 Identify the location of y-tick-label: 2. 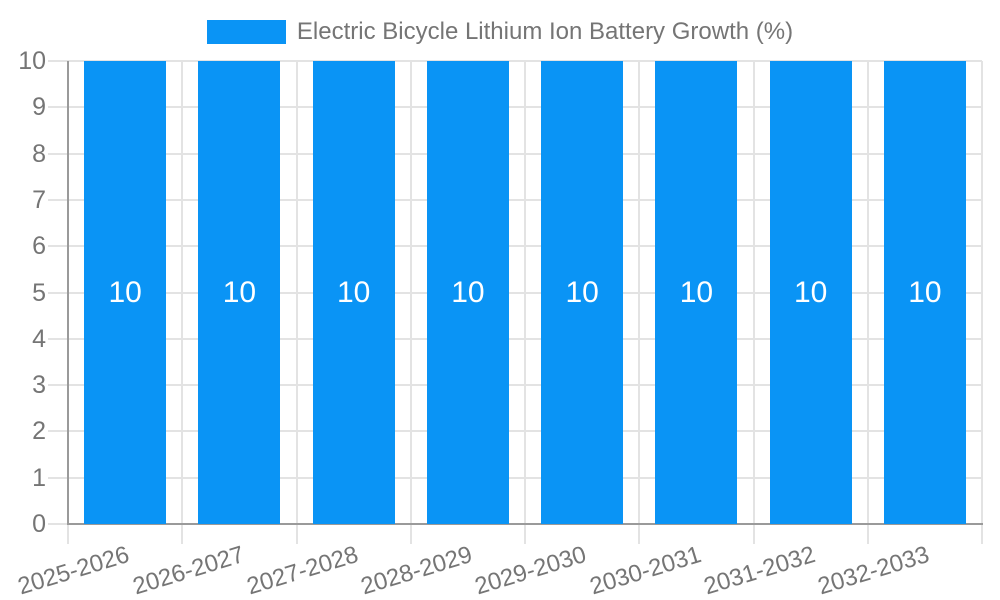
(39, 431).